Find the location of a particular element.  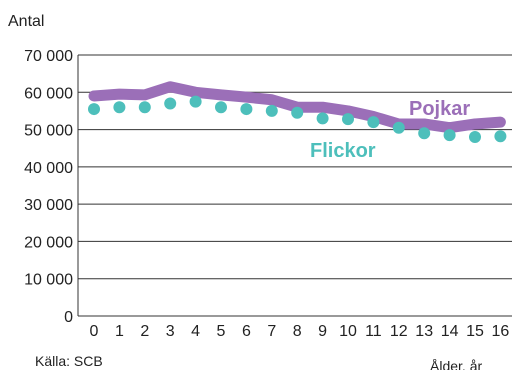

x-tick-label: 10 is located at coordinates (348, 331).